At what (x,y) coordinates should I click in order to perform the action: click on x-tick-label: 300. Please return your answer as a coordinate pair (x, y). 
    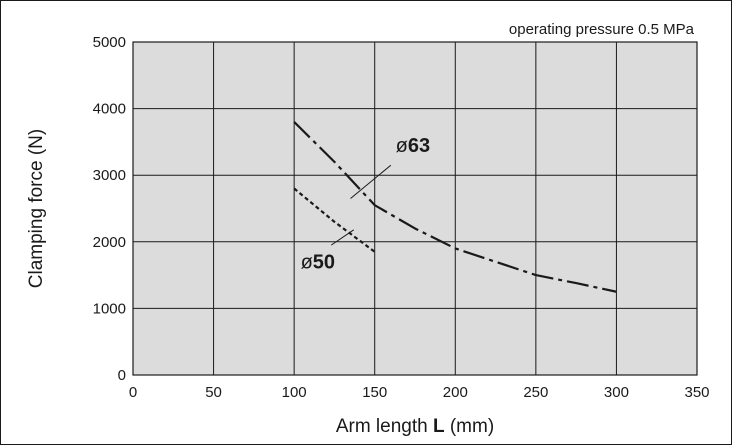
    Looking at the image, I should click on (616, 392).